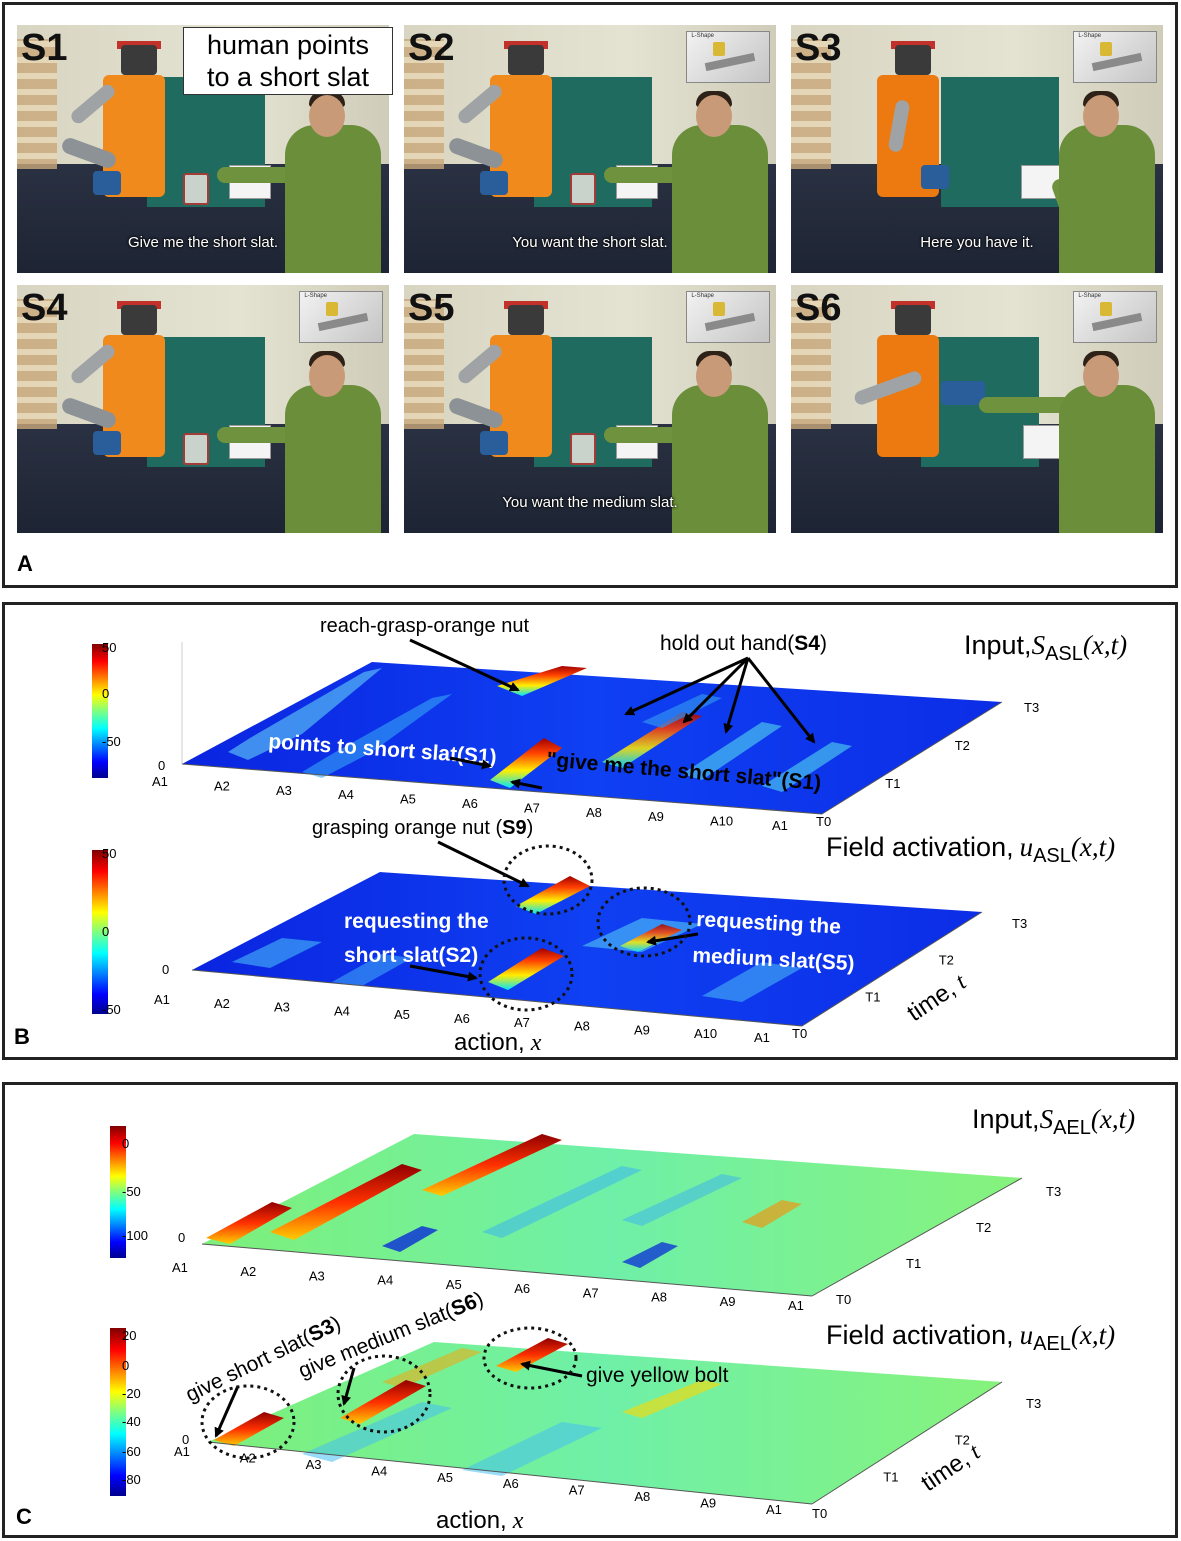 The width and height of the screenshot is (1181, 1541). I want to click on title-symbol: S, so click(1039, 645).